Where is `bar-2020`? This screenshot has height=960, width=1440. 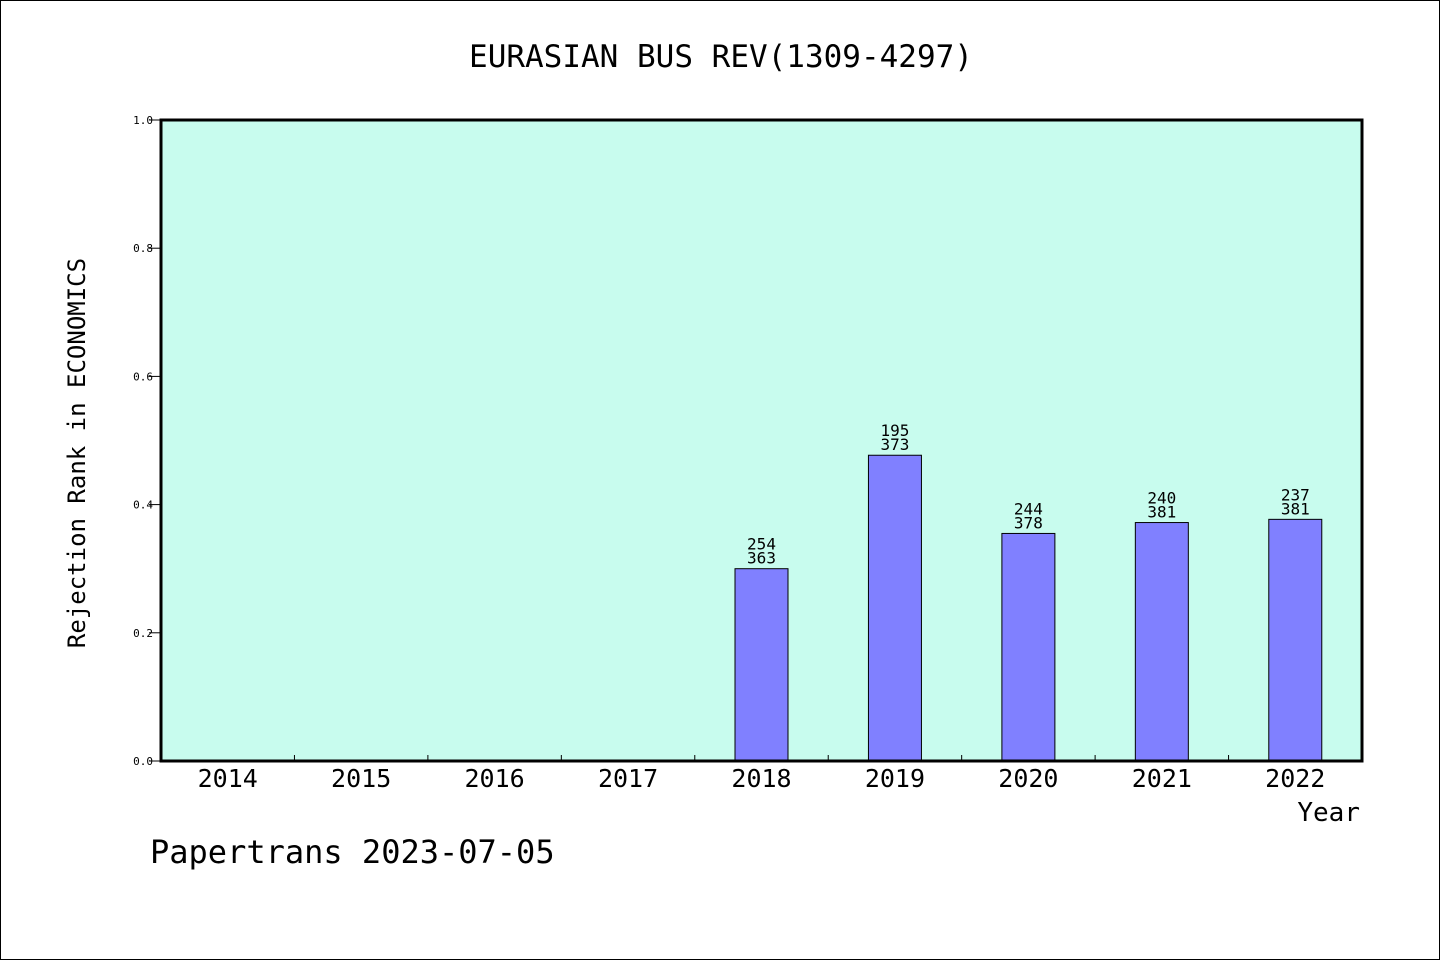 bar-2020 is located at coordinates (1028, 647).